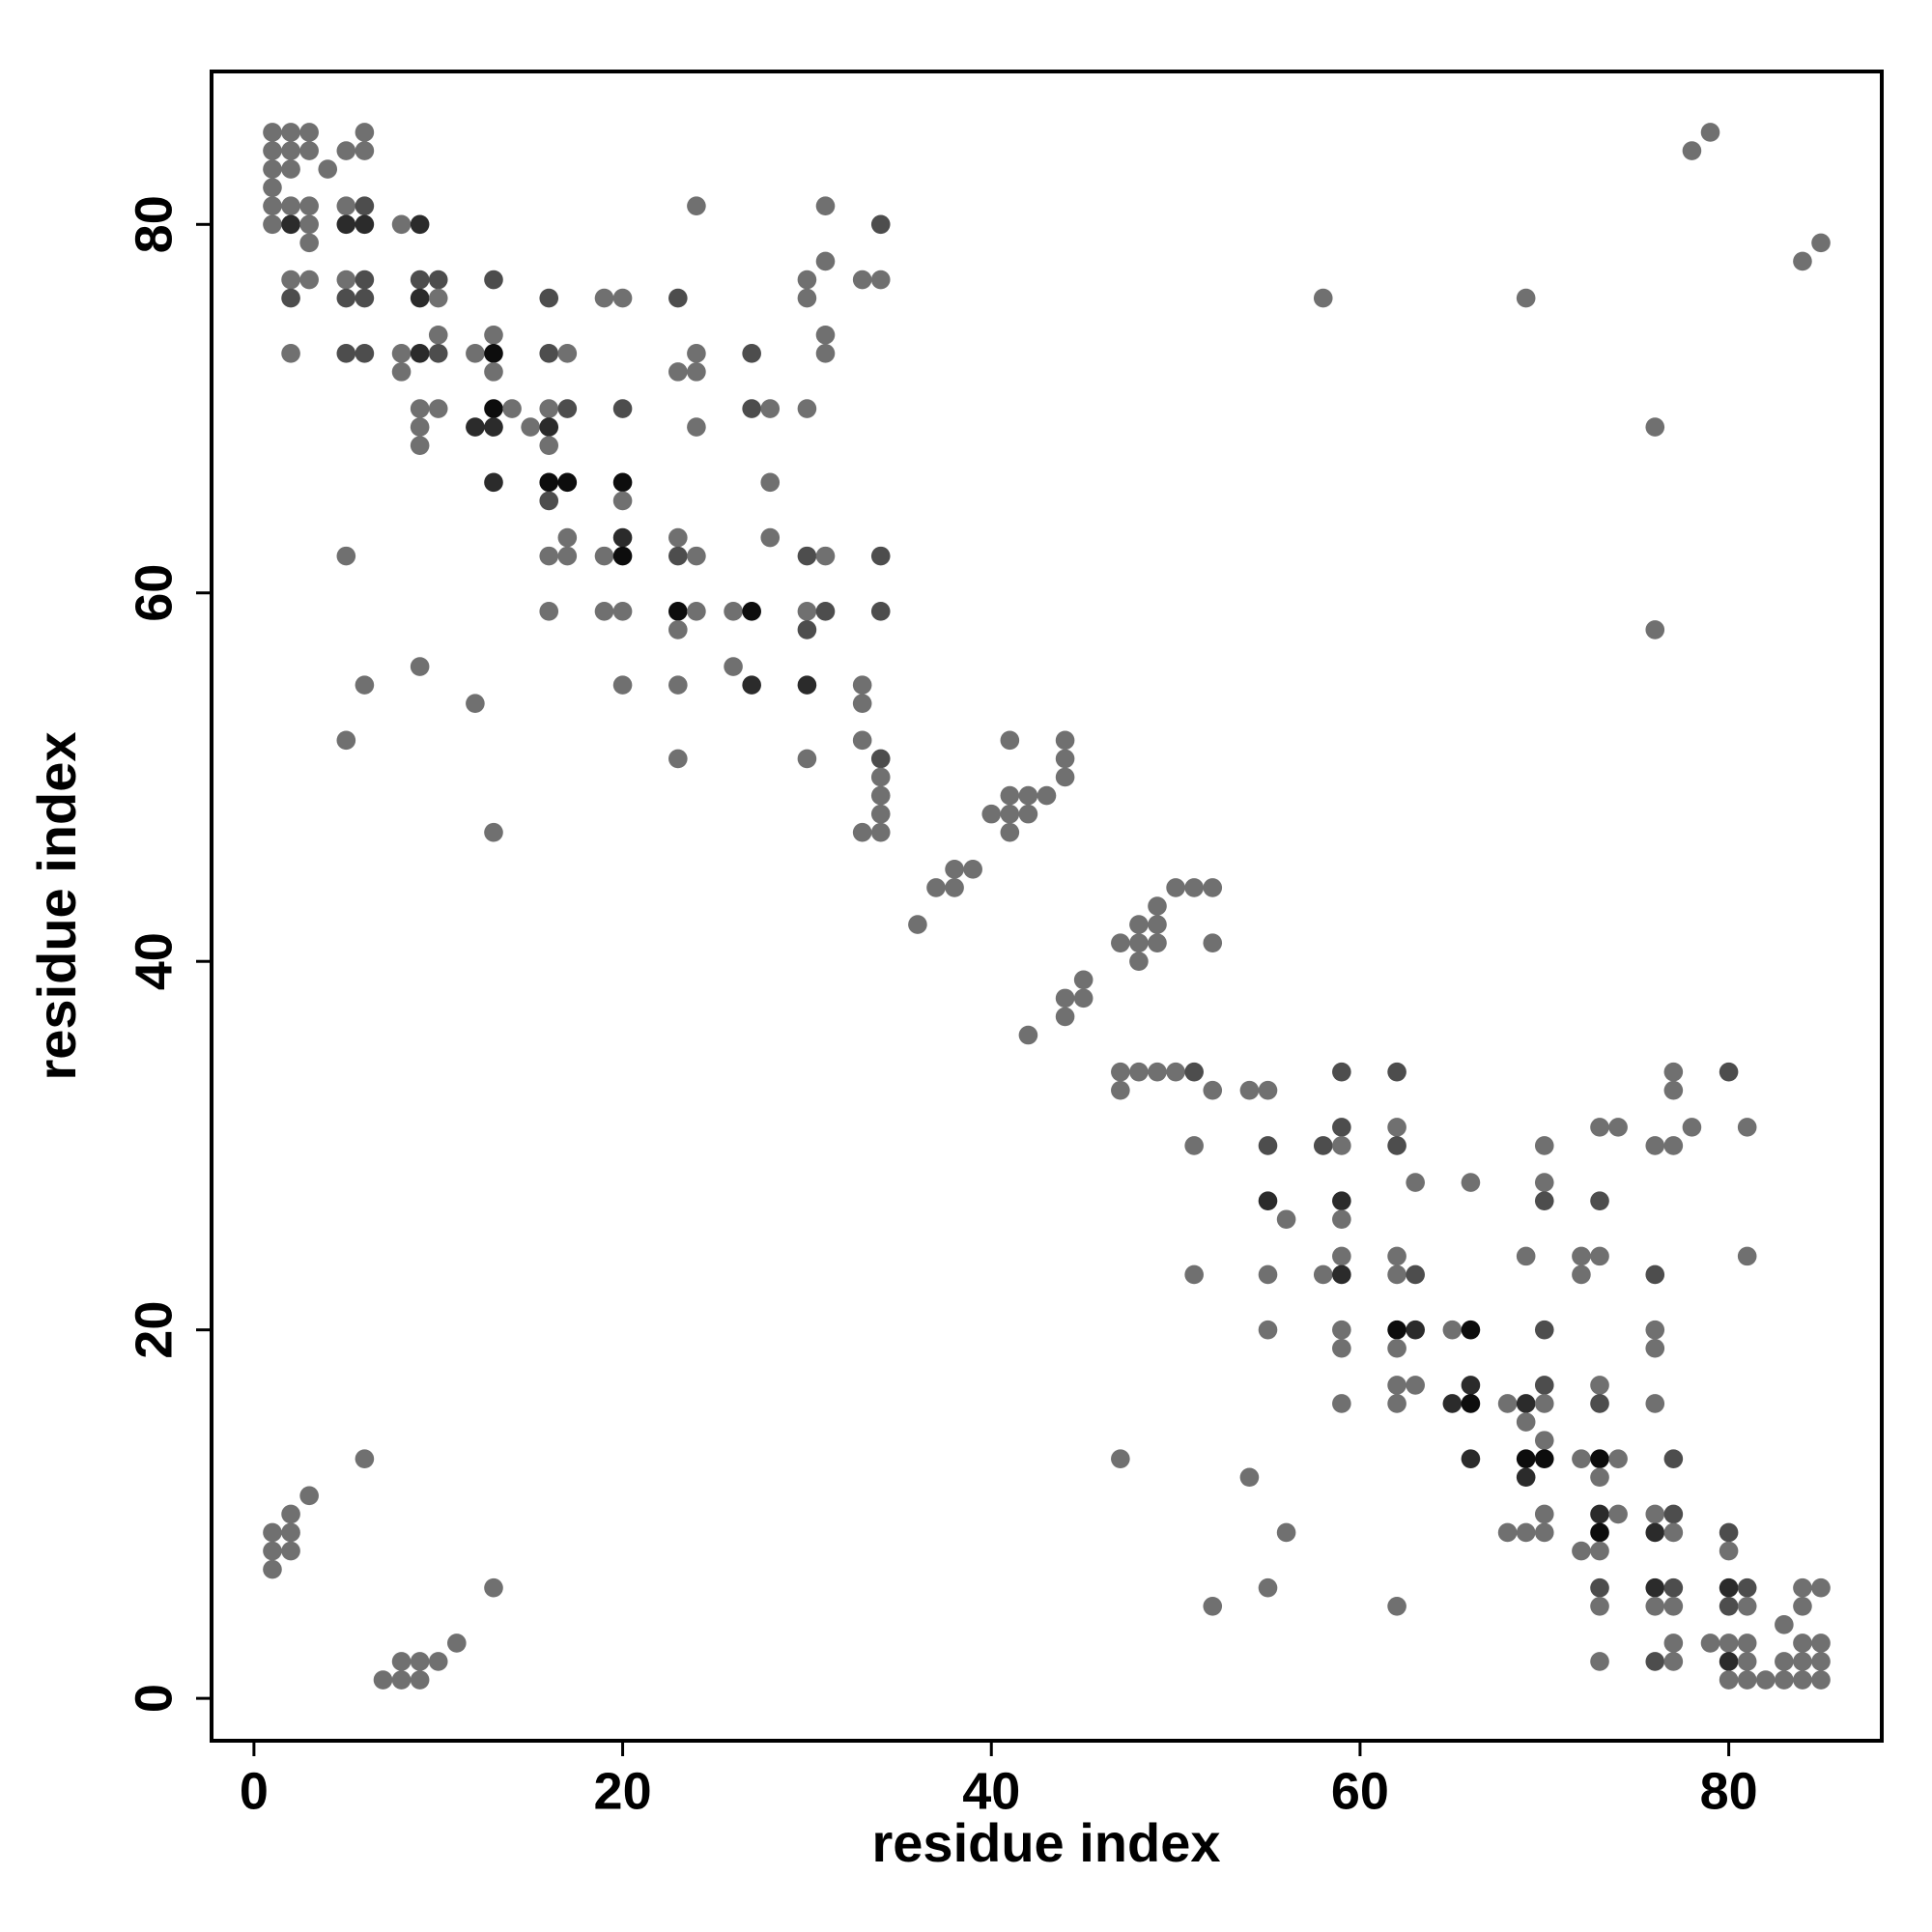  I want to click on y-tick-label: 20, so click(154, 1330).